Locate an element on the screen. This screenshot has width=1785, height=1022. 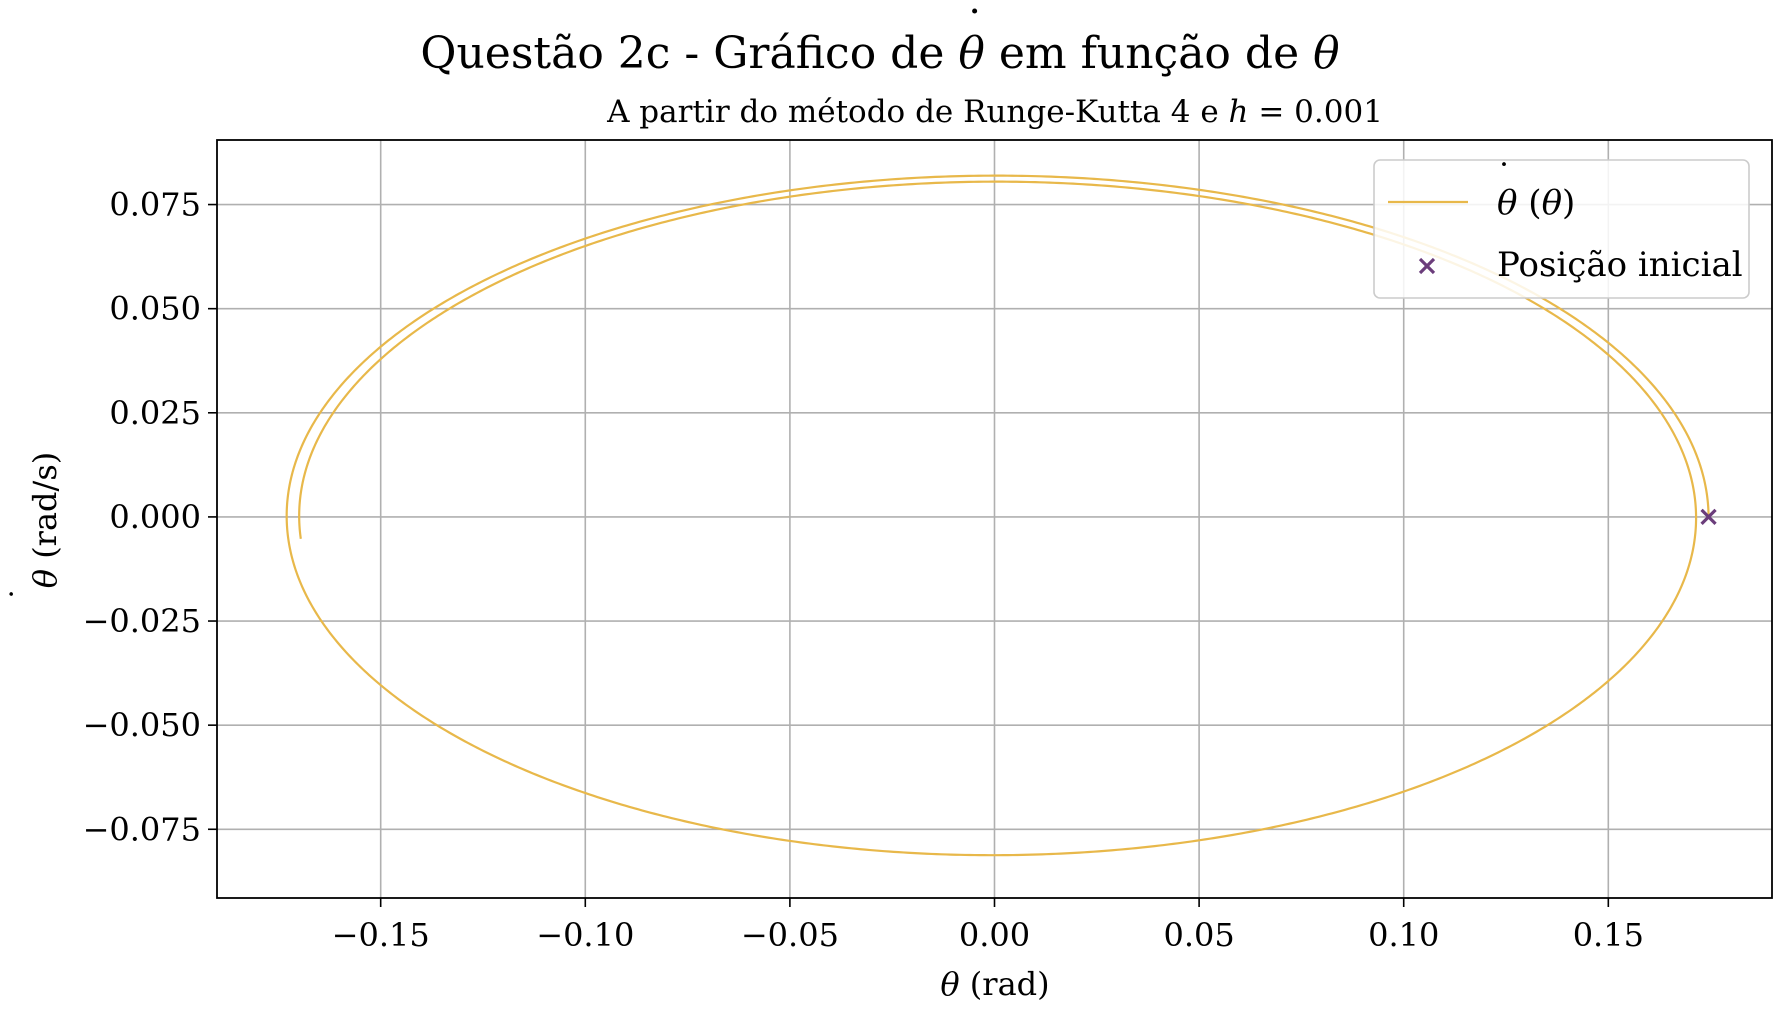
y-tick-label: −0.025 is located at coordinates (142, 621).